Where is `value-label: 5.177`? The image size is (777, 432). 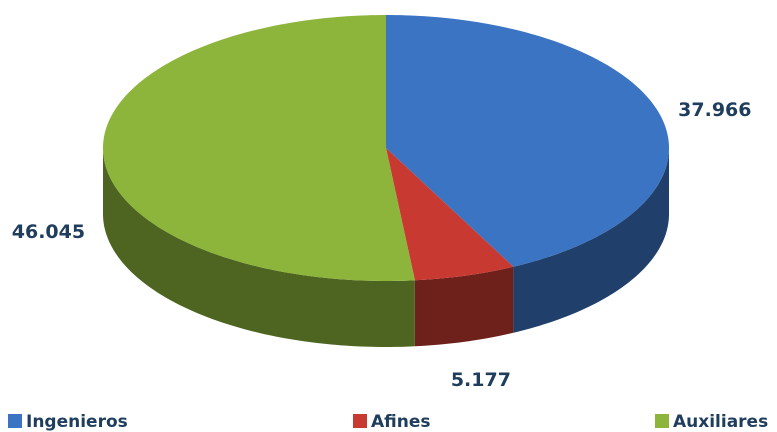
value-label: 5.177 is located at coordinates (481, 380).